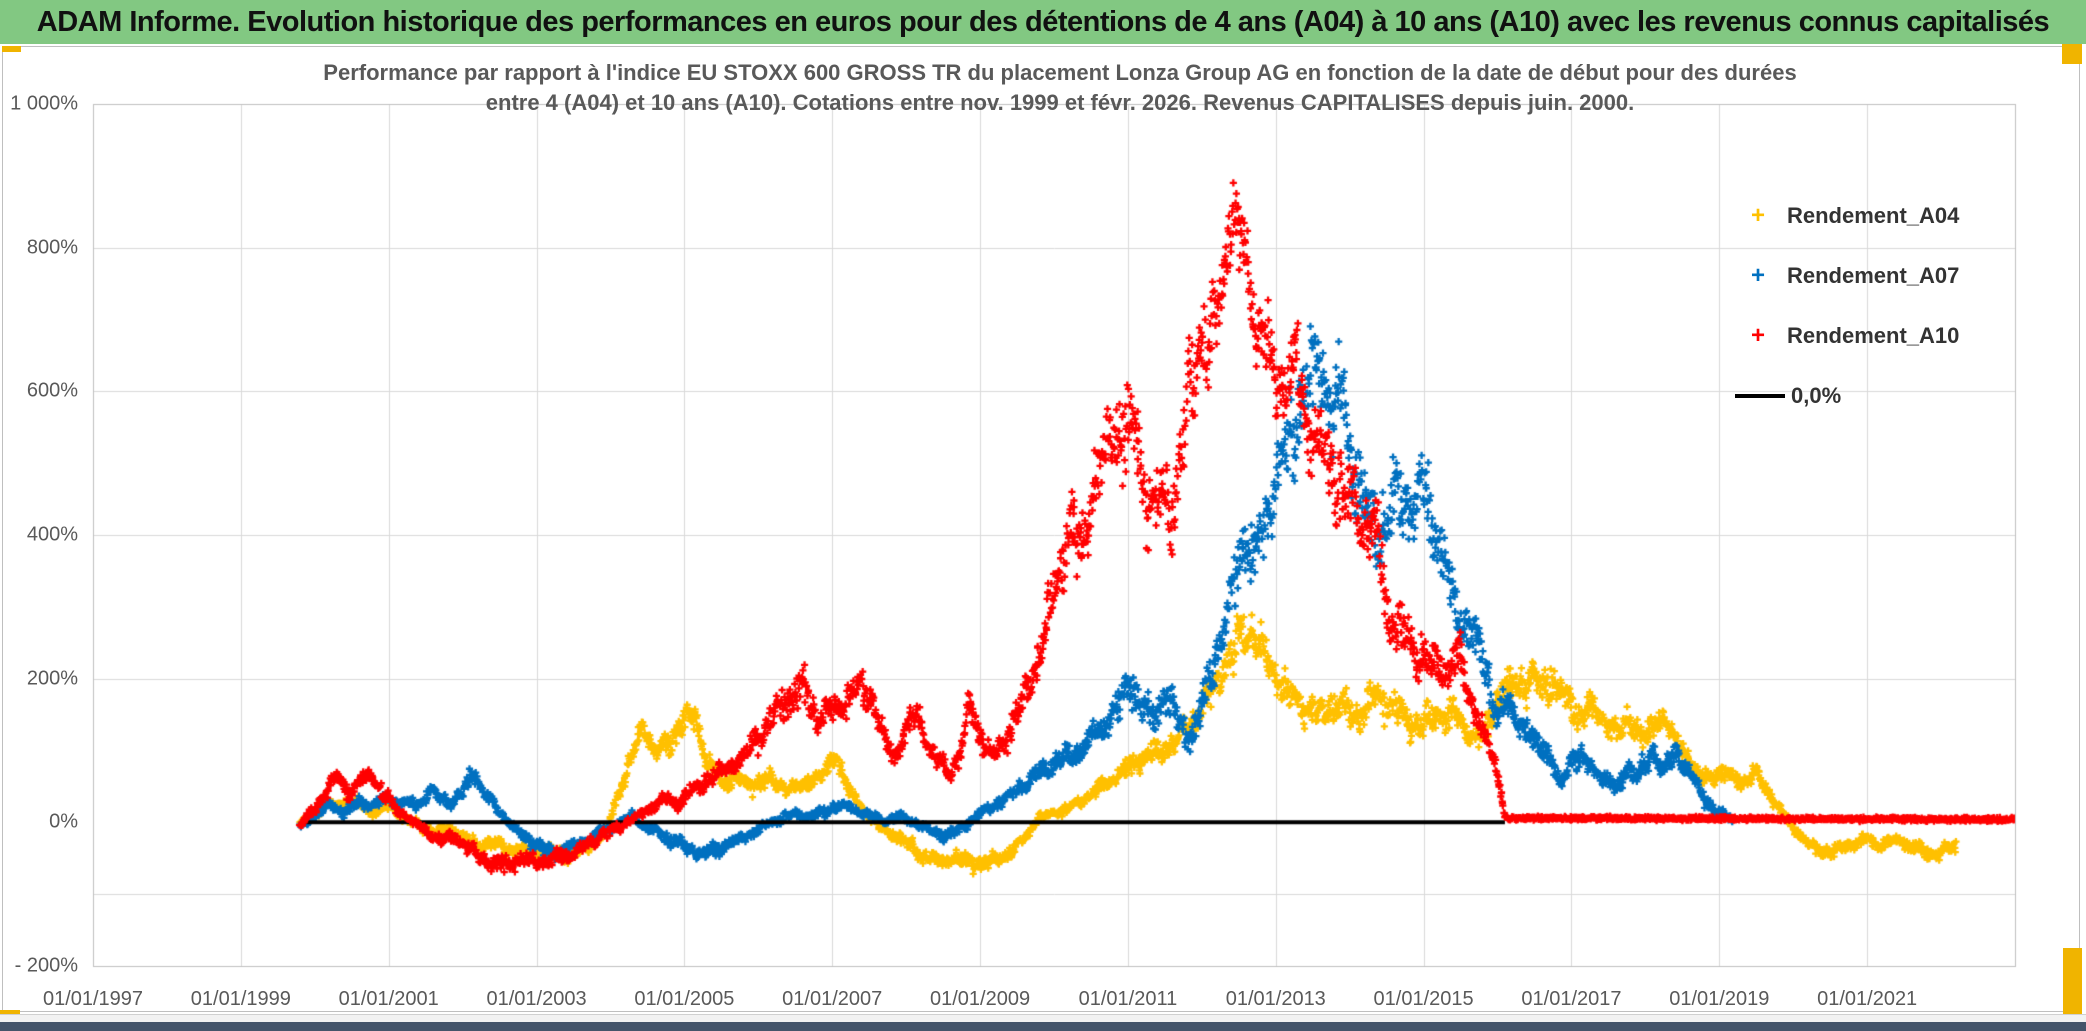 The height and width of the screenshot is (1031, 2086). What do you see at coordinates (1873, 275) in the screenshot?
I see `legend-label: Rendement_A07` at bounding box center [1873, 275].